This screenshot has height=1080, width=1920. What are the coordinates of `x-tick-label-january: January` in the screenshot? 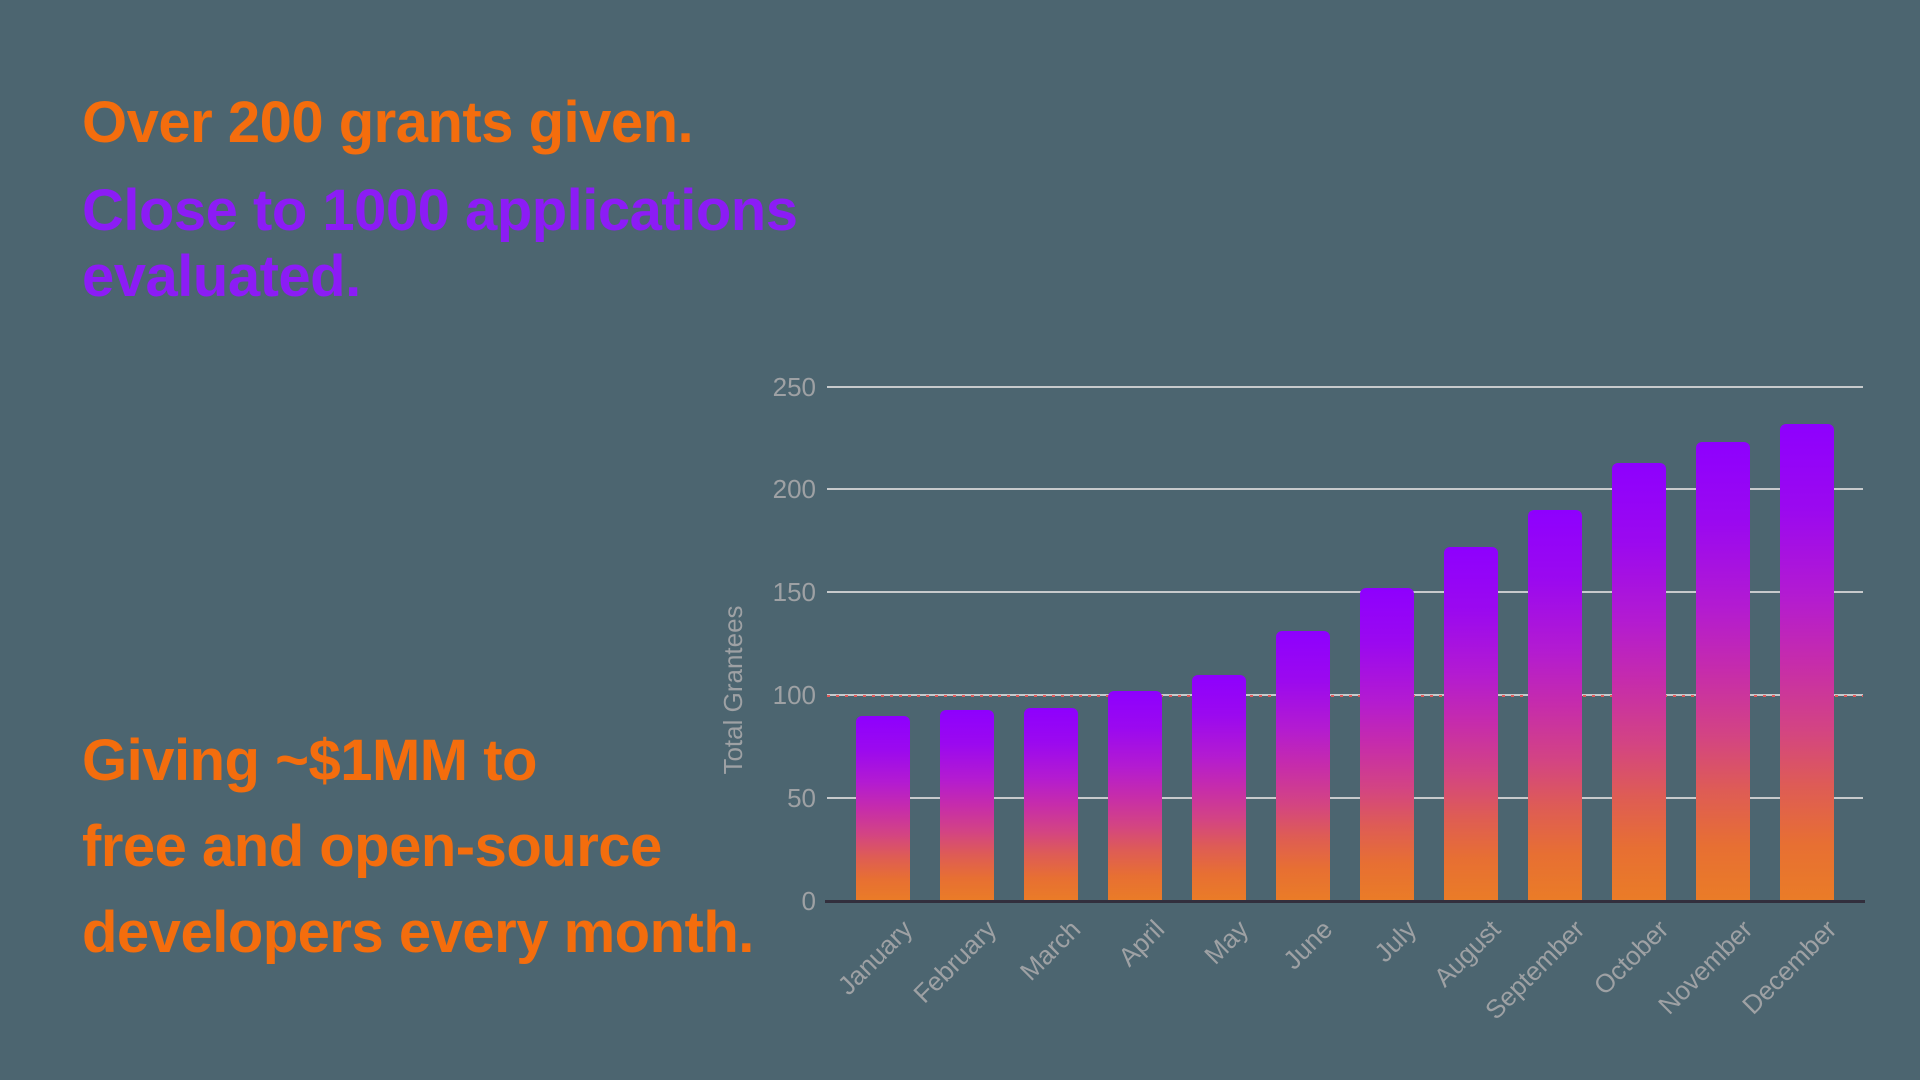 It's located at (875, 957).